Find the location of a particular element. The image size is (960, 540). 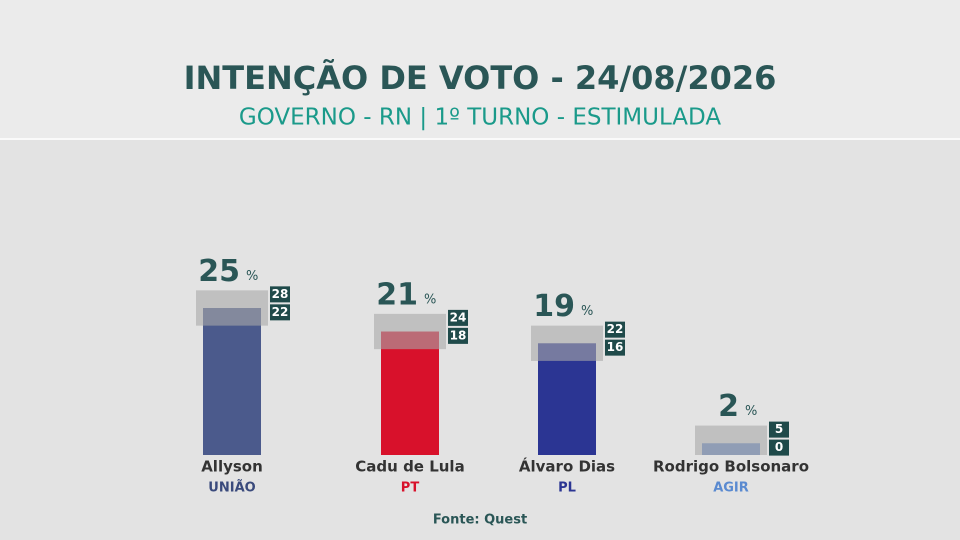

upper-label: 24 is located at coordinates (458, 317).